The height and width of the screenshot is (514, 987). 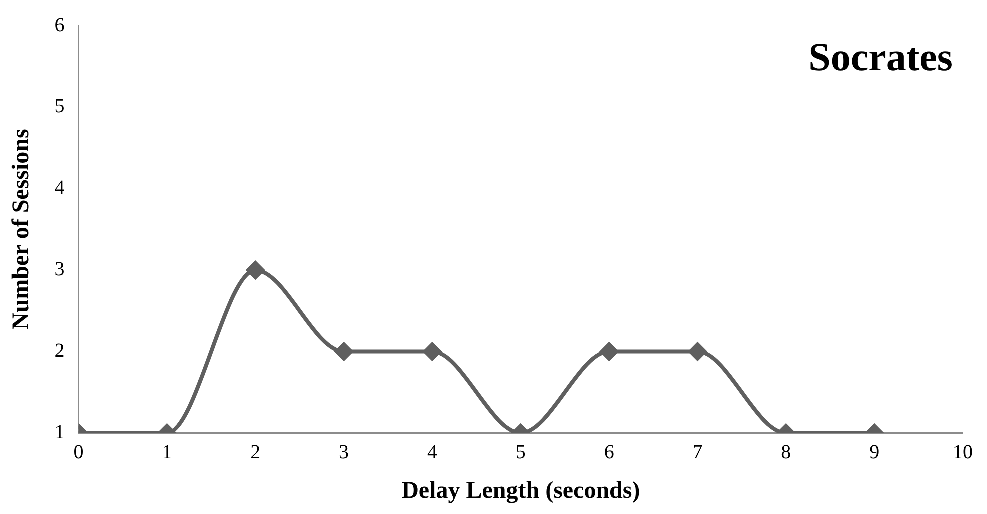 I want to click on x-tick-label: 3, so click(x=344, y=452).